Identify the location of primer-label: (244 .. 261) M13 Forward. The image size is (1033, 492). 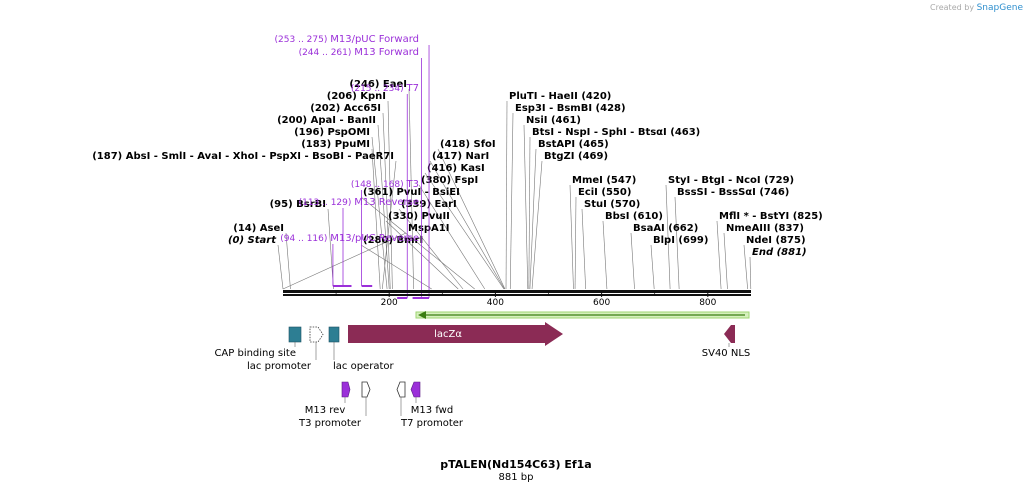
(359, 52).